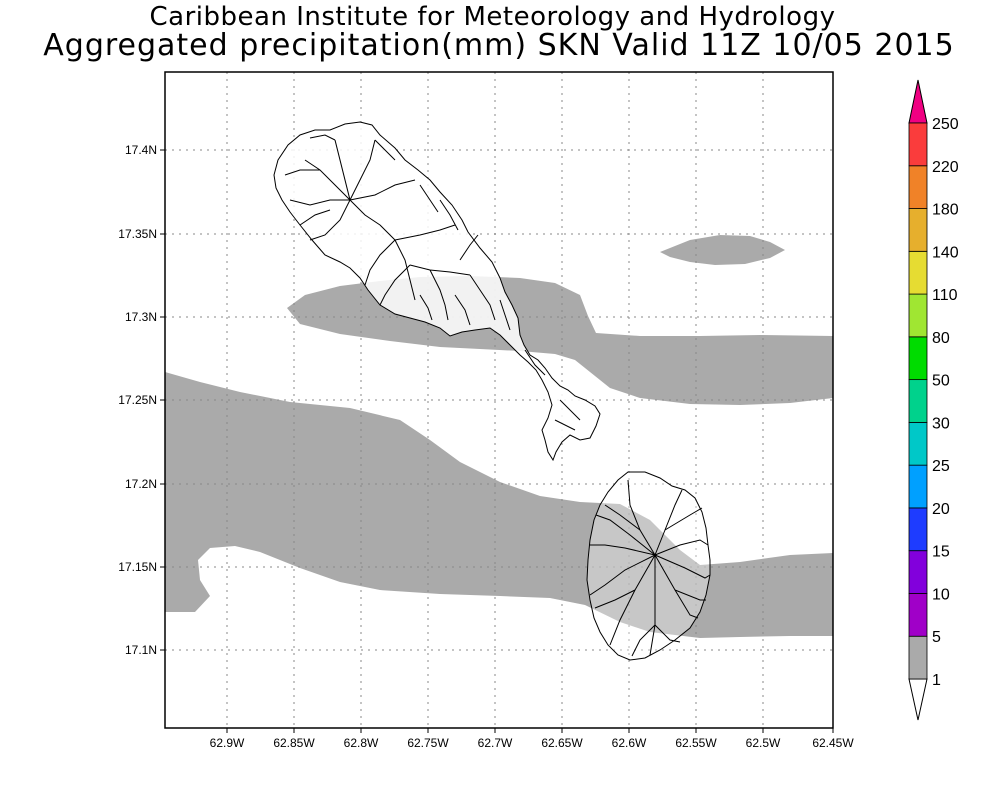 The image size is (1000, 800). What do you see at coordinates (941, 509) in the screenshot?
I see `colorbar-label: 20` at bounding box center [941, 509].